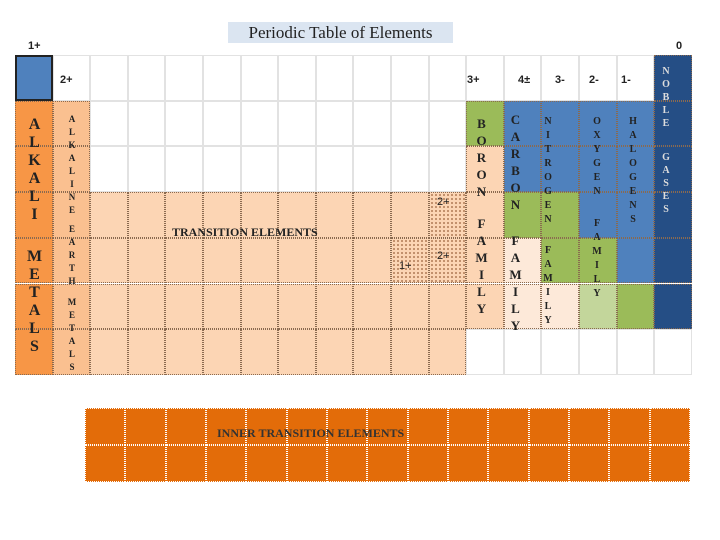 The width and height of the screenshot is (720, 540). I want to click on family-label: BORON, so click(481, 158).